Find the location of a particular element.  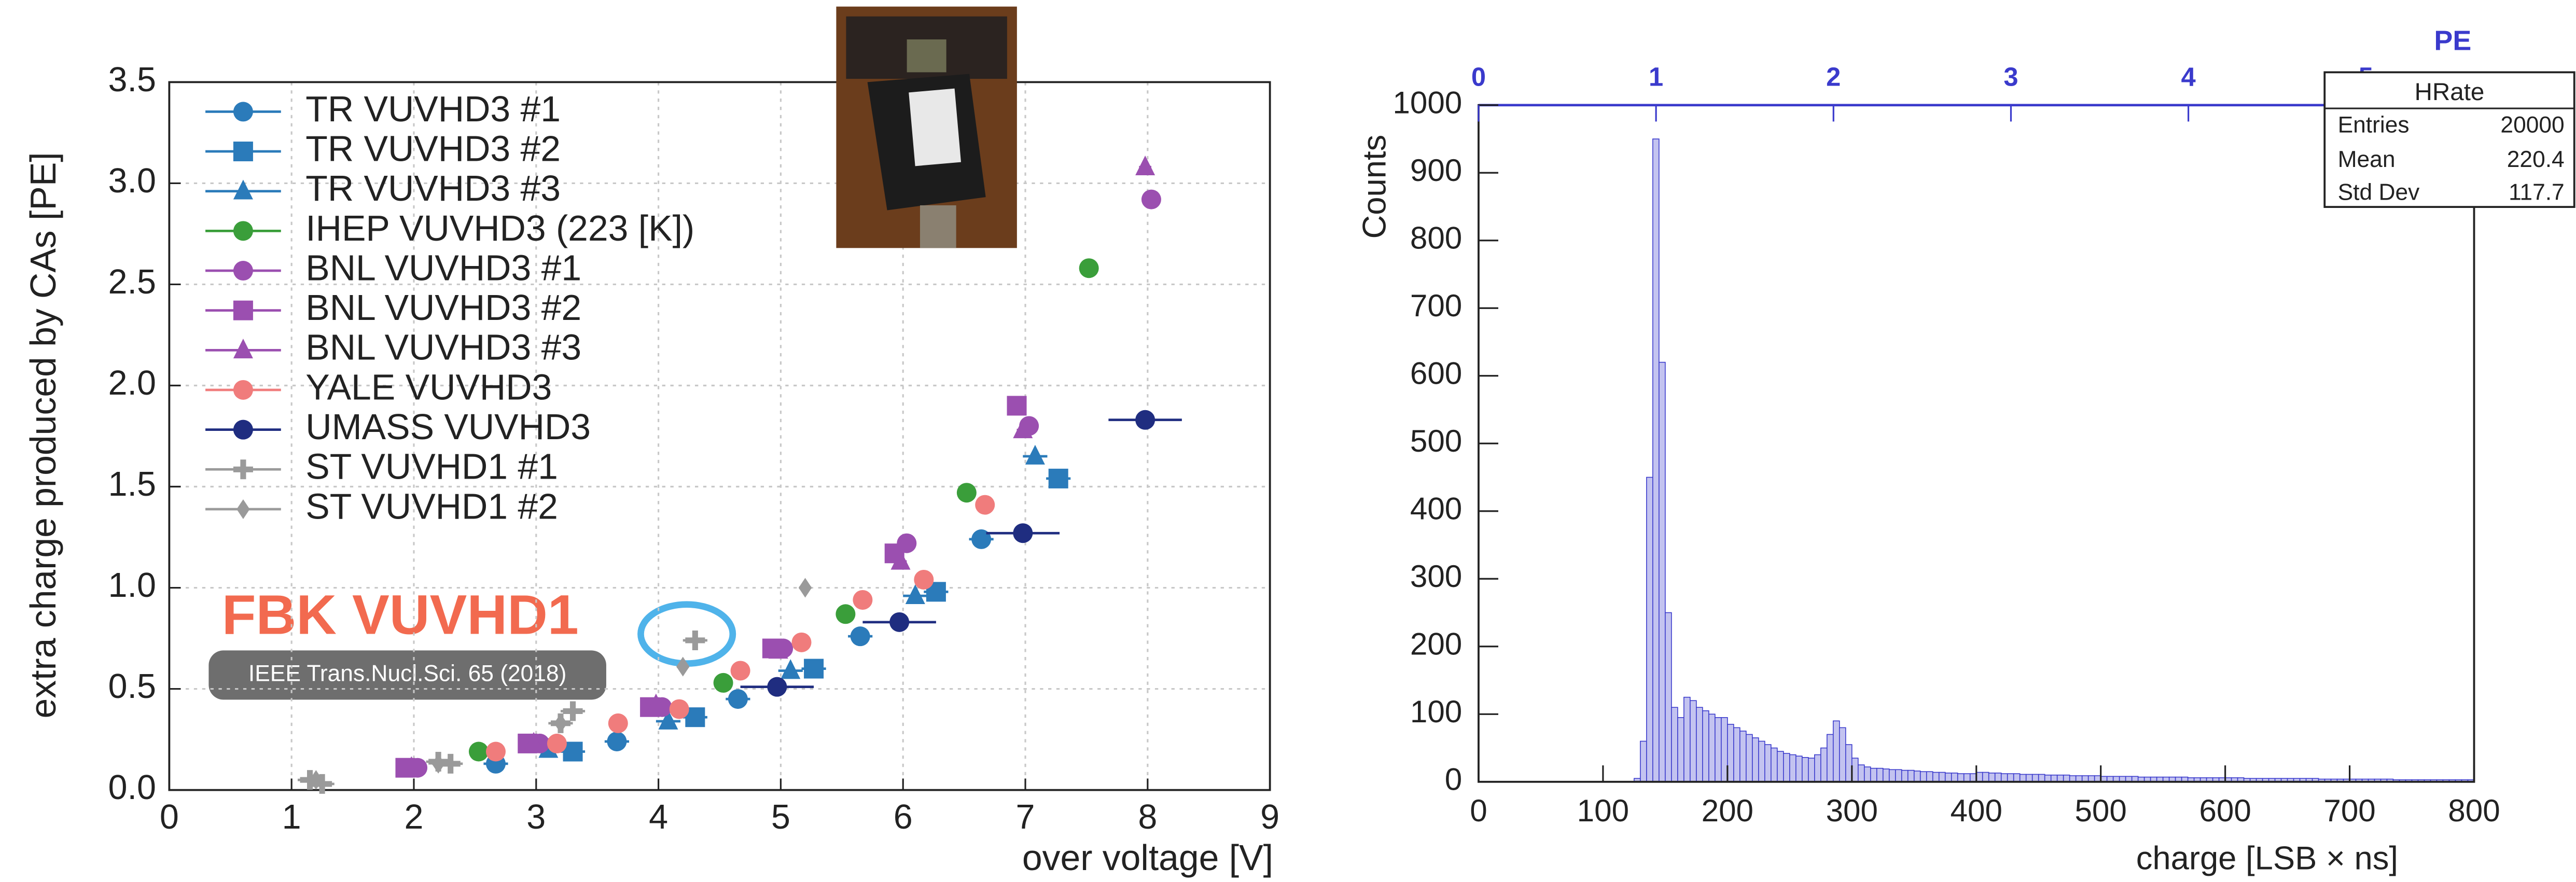

y-axis-label: Counts is located at coordinates (1374, 187).